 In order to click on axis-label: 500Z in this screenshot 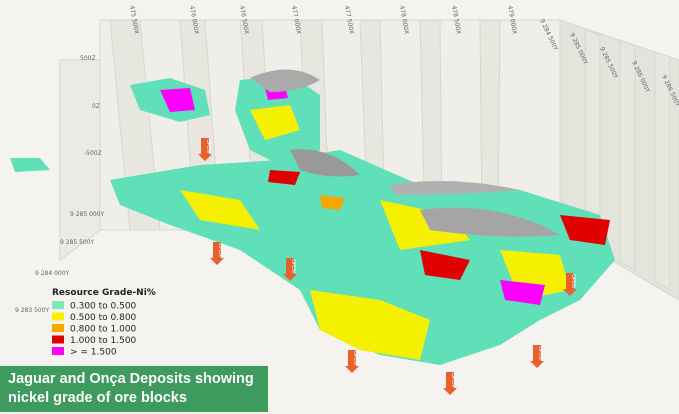, I will do `click(88, 58)`.